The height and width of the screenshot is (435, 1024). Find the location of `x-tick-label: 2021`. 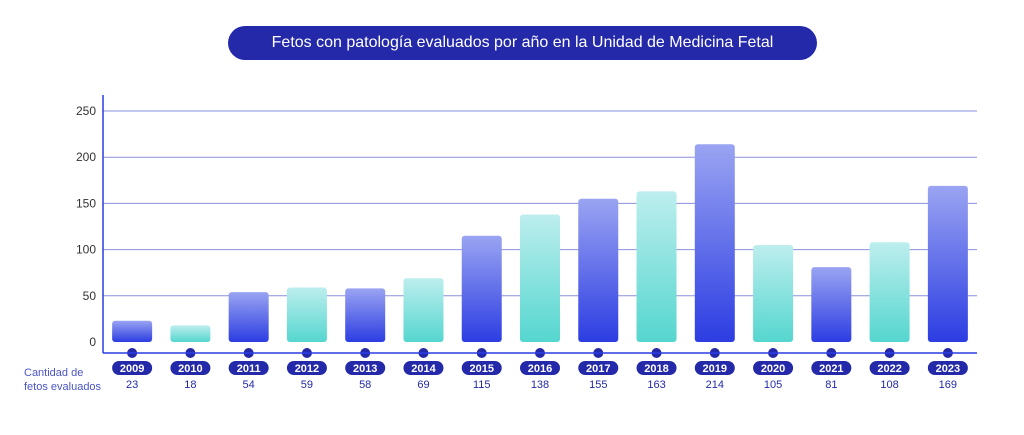

x-tick-label: 2021 is located at coordinates (831, 369).